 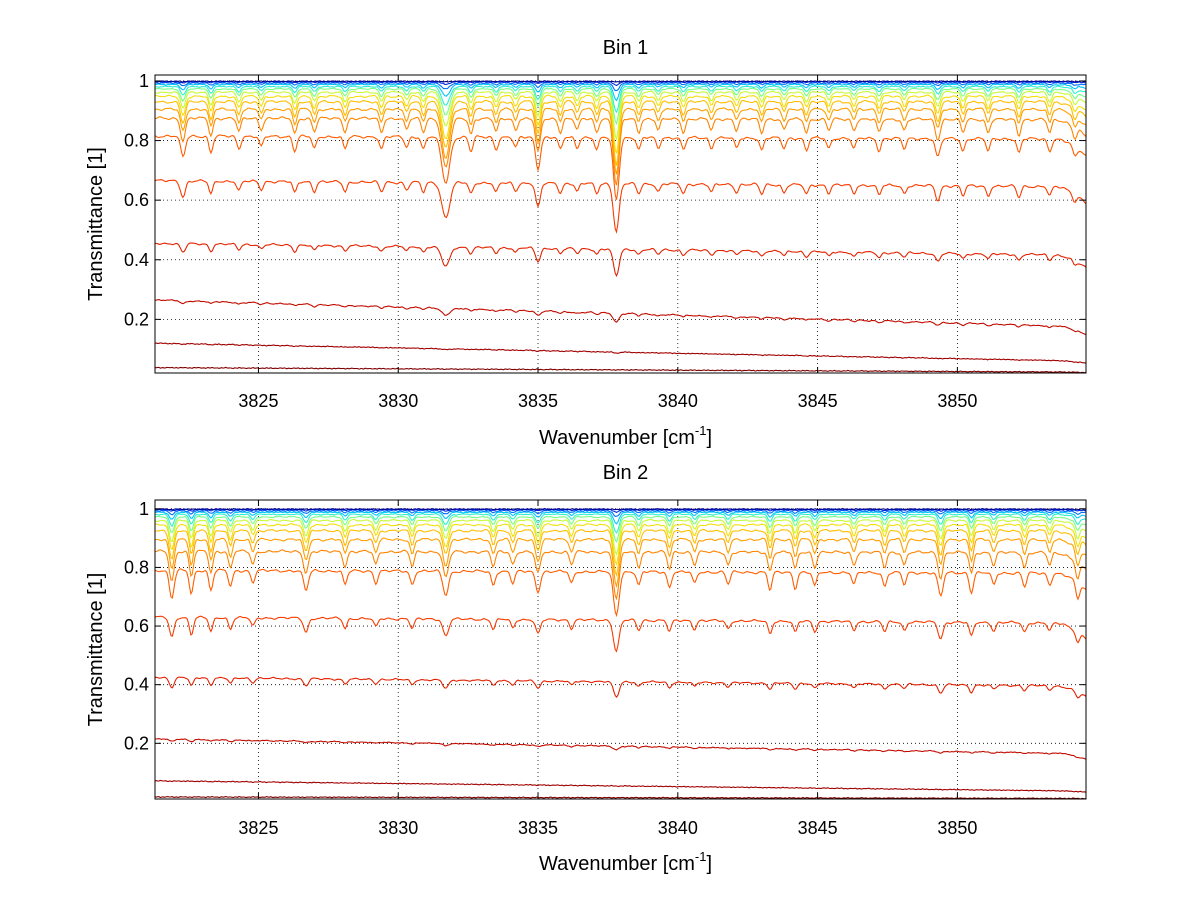 I want to click on chart-title: Bin 1, so click(x=626, y=48).